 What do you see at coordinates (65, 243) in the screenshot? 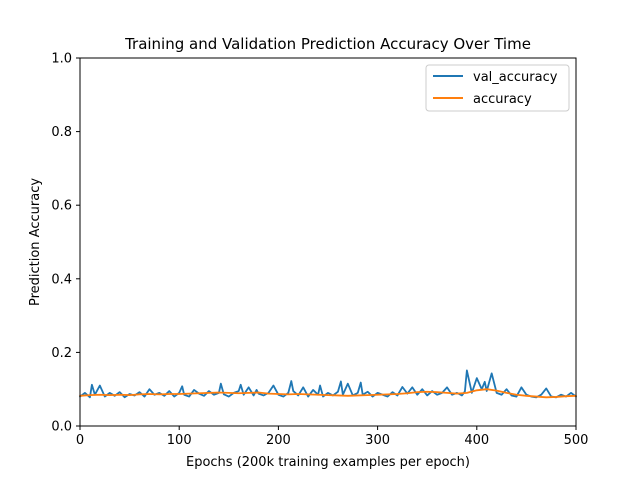
I see `y-axis: 0.0 0.2 0.4 0.6 0.8 1.0` at bounding box center [65, 243].